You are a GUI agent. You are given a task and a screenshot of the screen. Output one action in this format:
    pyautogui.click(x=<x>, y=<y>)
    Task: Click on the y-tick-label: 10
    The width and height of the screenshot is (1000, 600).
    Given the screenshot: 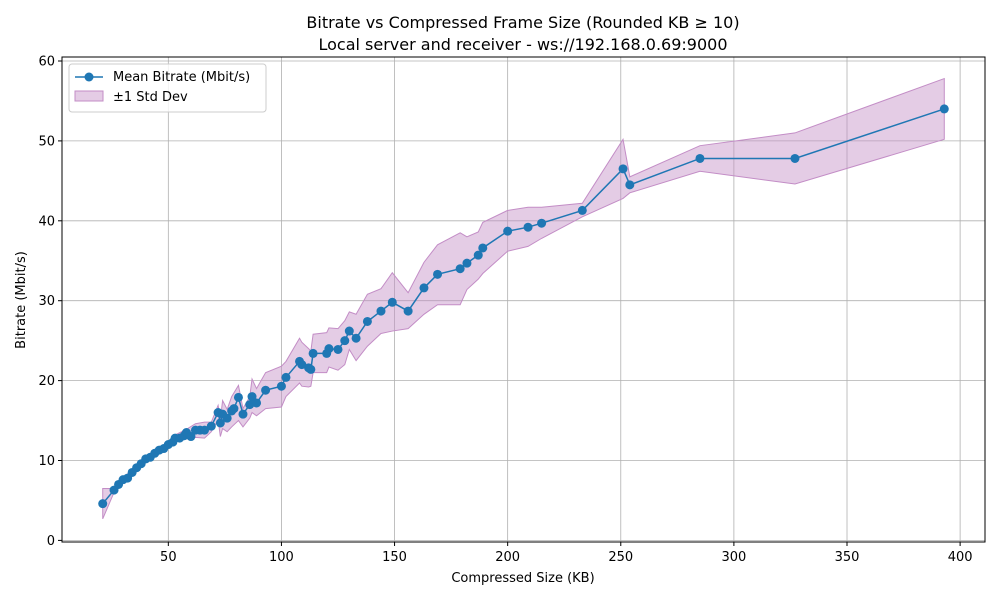 What is the action you would take?
    pyautogui.click(x=46, y=461)
    